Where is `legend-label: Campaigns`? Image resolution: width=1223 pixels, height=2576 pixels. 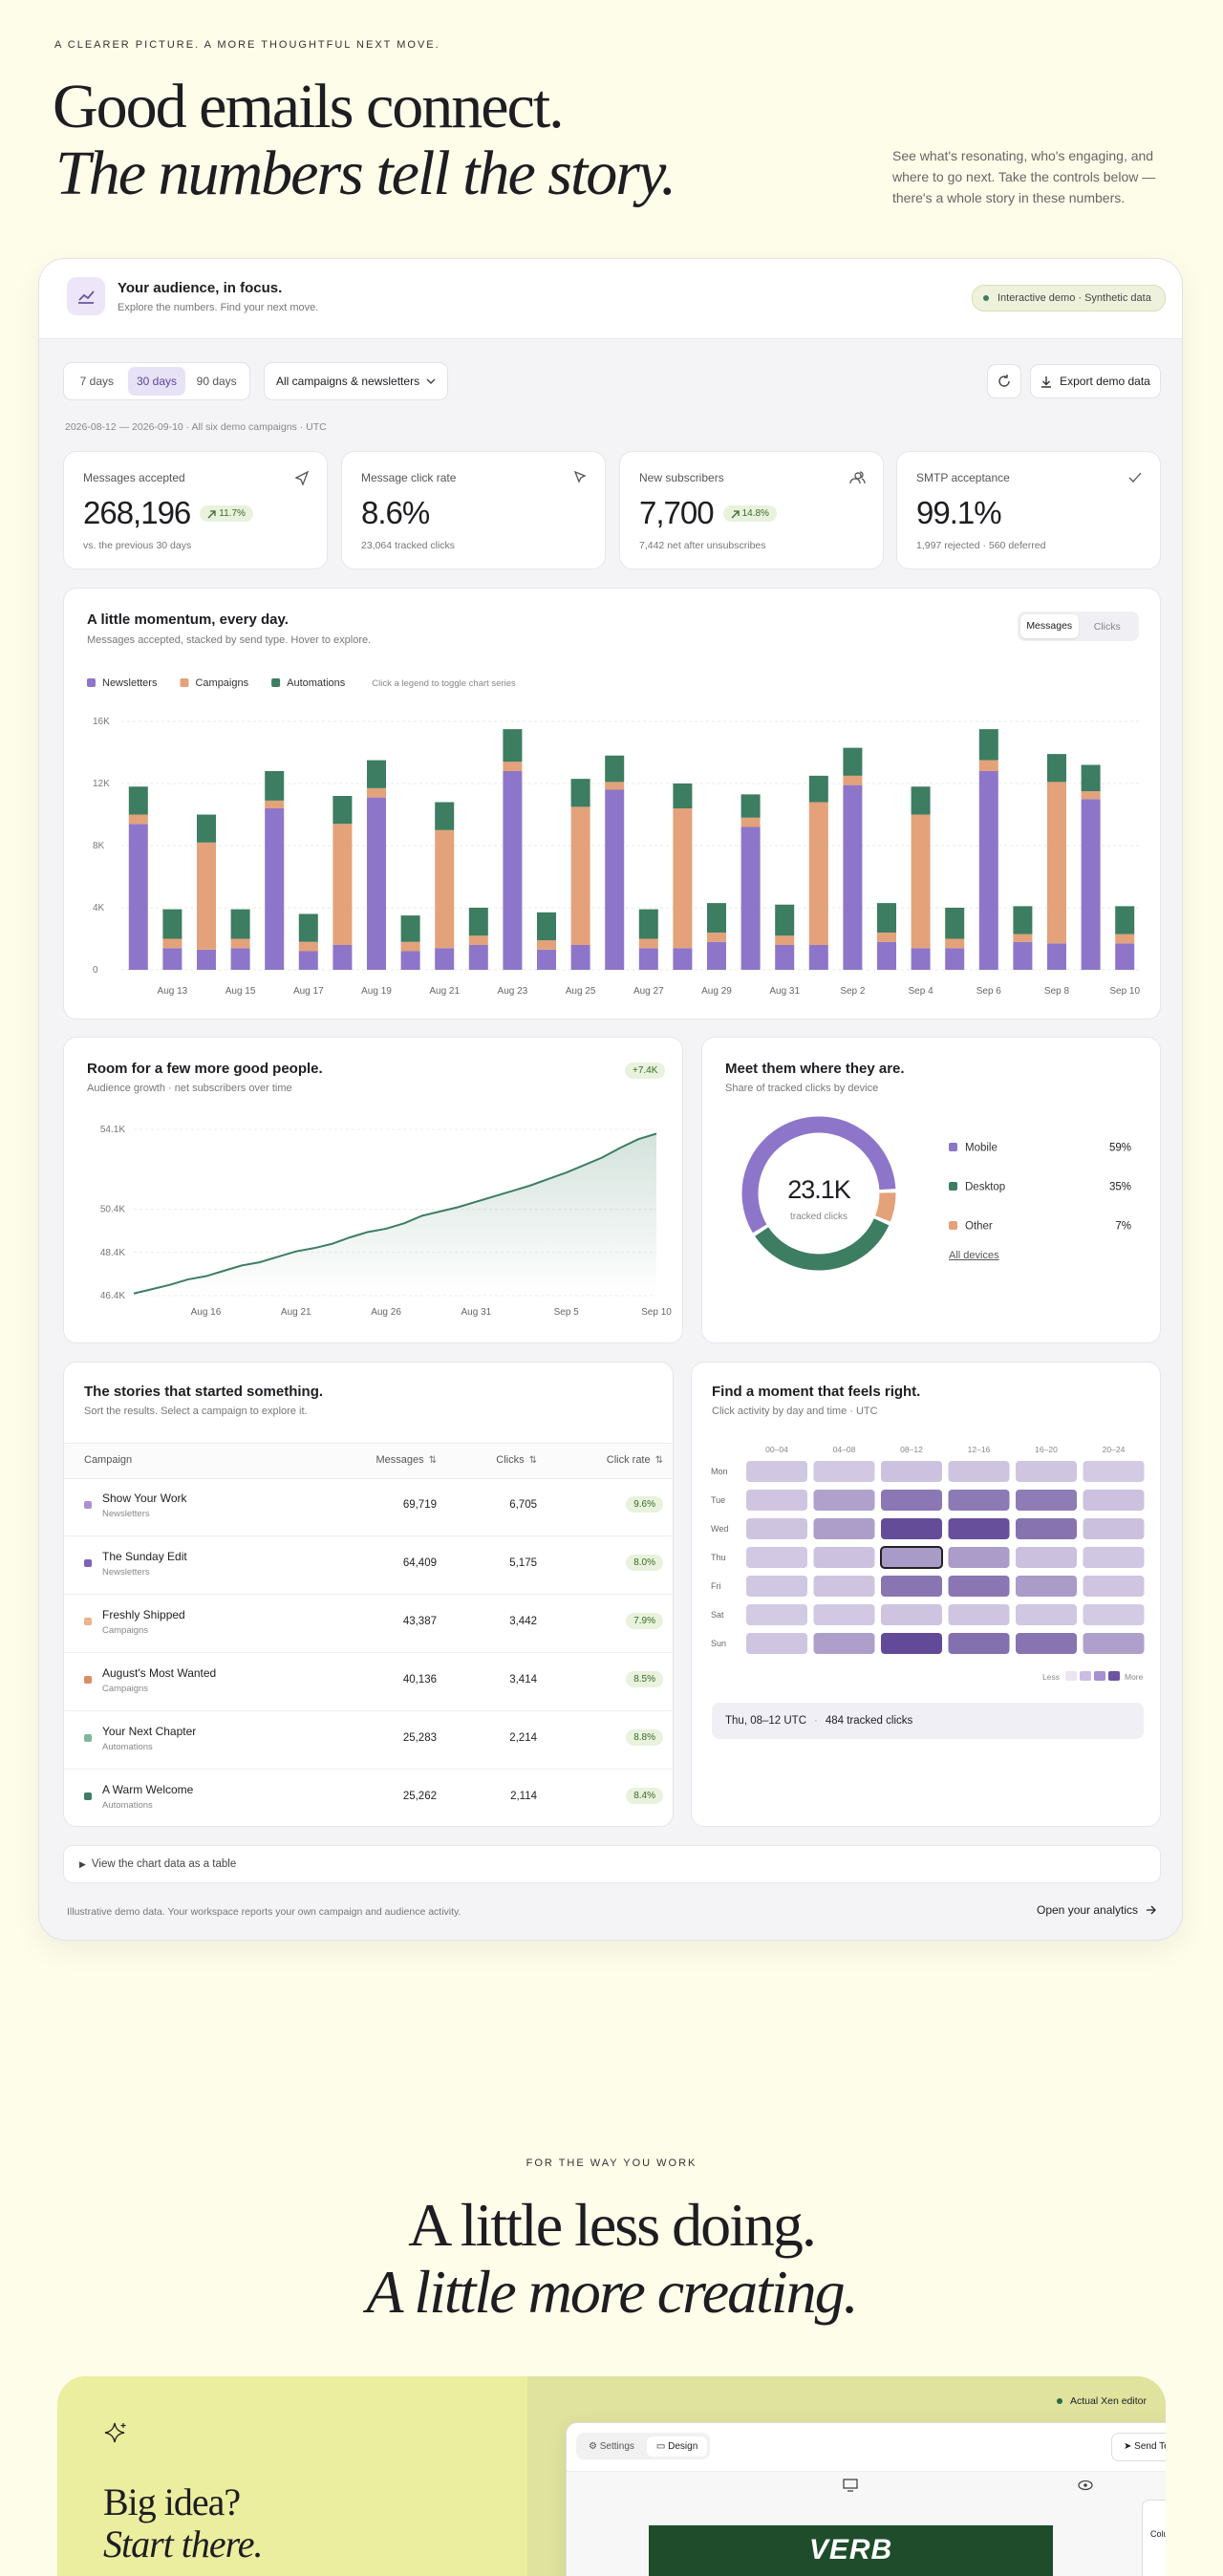
legend-label: Campaigns is located at coordinates (221, 683).